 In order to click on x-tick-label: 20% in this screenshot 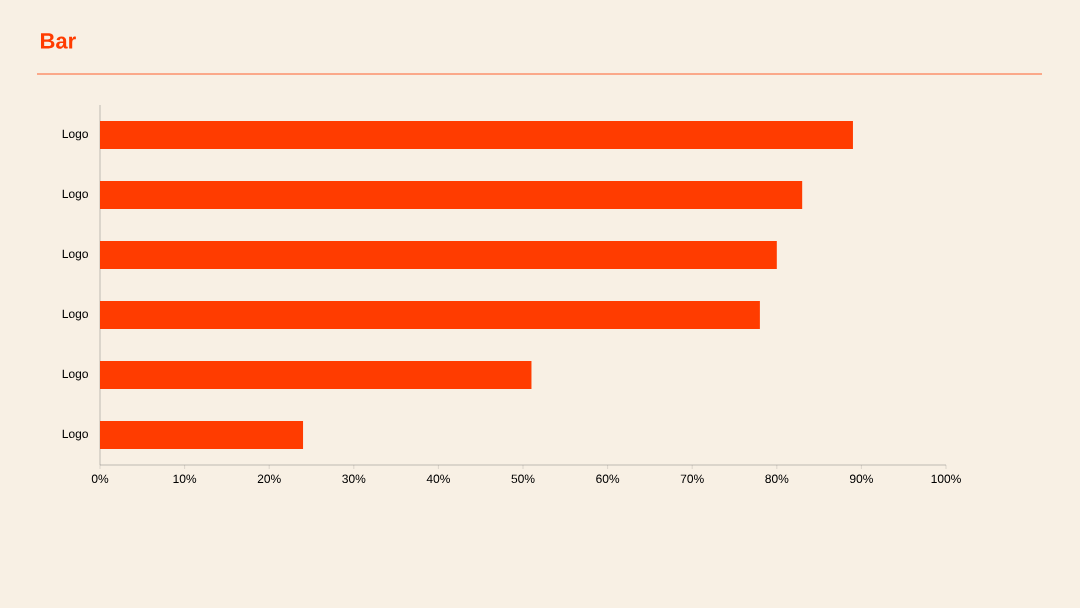, I will do `click(269, 479)`.